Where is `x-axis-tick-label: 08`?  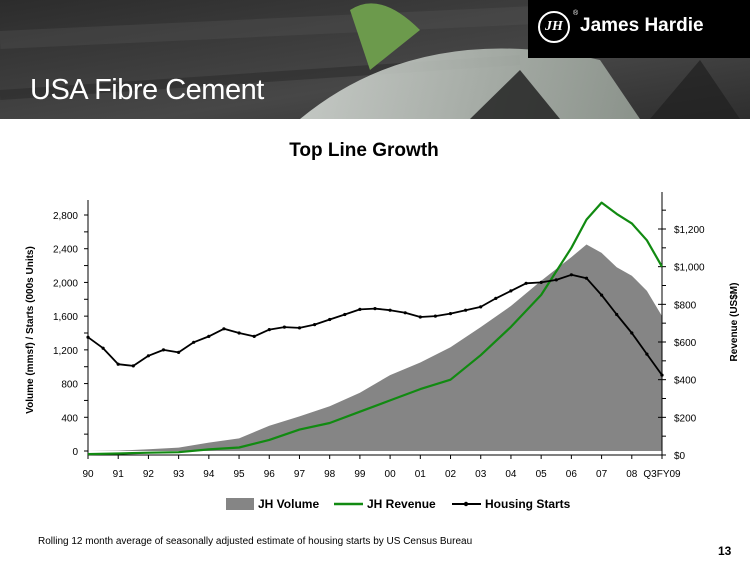 x-axis-tick-label: 08 is located at coordinates (632, 474).